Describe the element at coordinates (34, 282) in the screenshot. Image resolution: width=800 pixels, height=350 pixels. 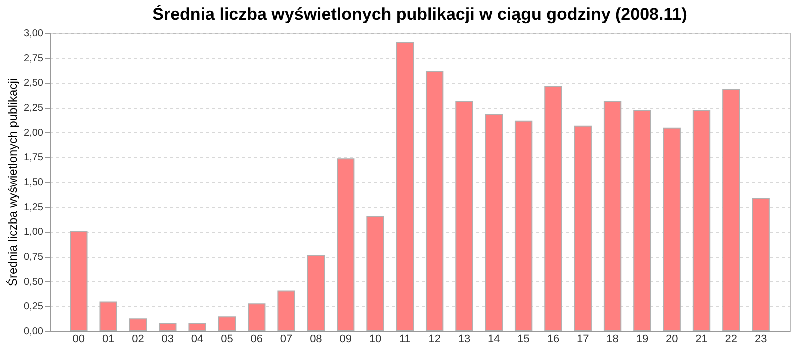
I see `y-tick-label: 0,50` at that location.